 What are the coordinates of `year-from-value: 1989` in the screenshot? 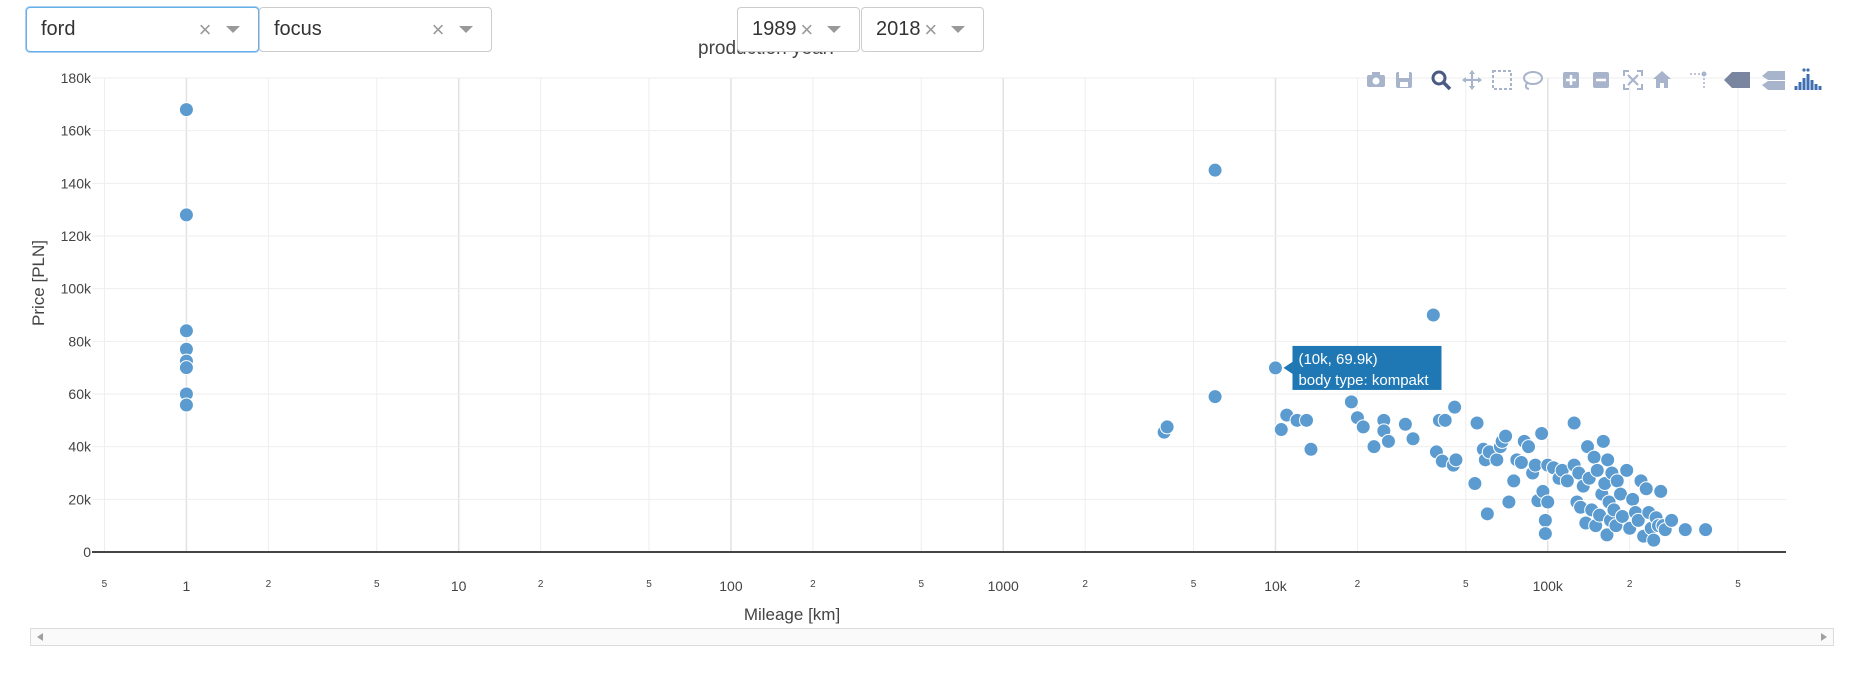 It's located at (774, 29).